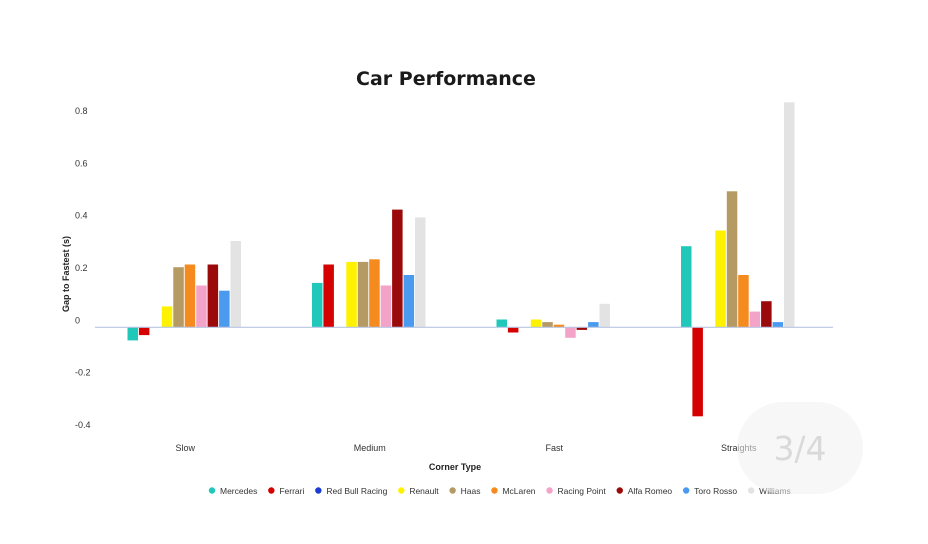  I want to click on y-tick-label: 0.6, so click(81, 163).